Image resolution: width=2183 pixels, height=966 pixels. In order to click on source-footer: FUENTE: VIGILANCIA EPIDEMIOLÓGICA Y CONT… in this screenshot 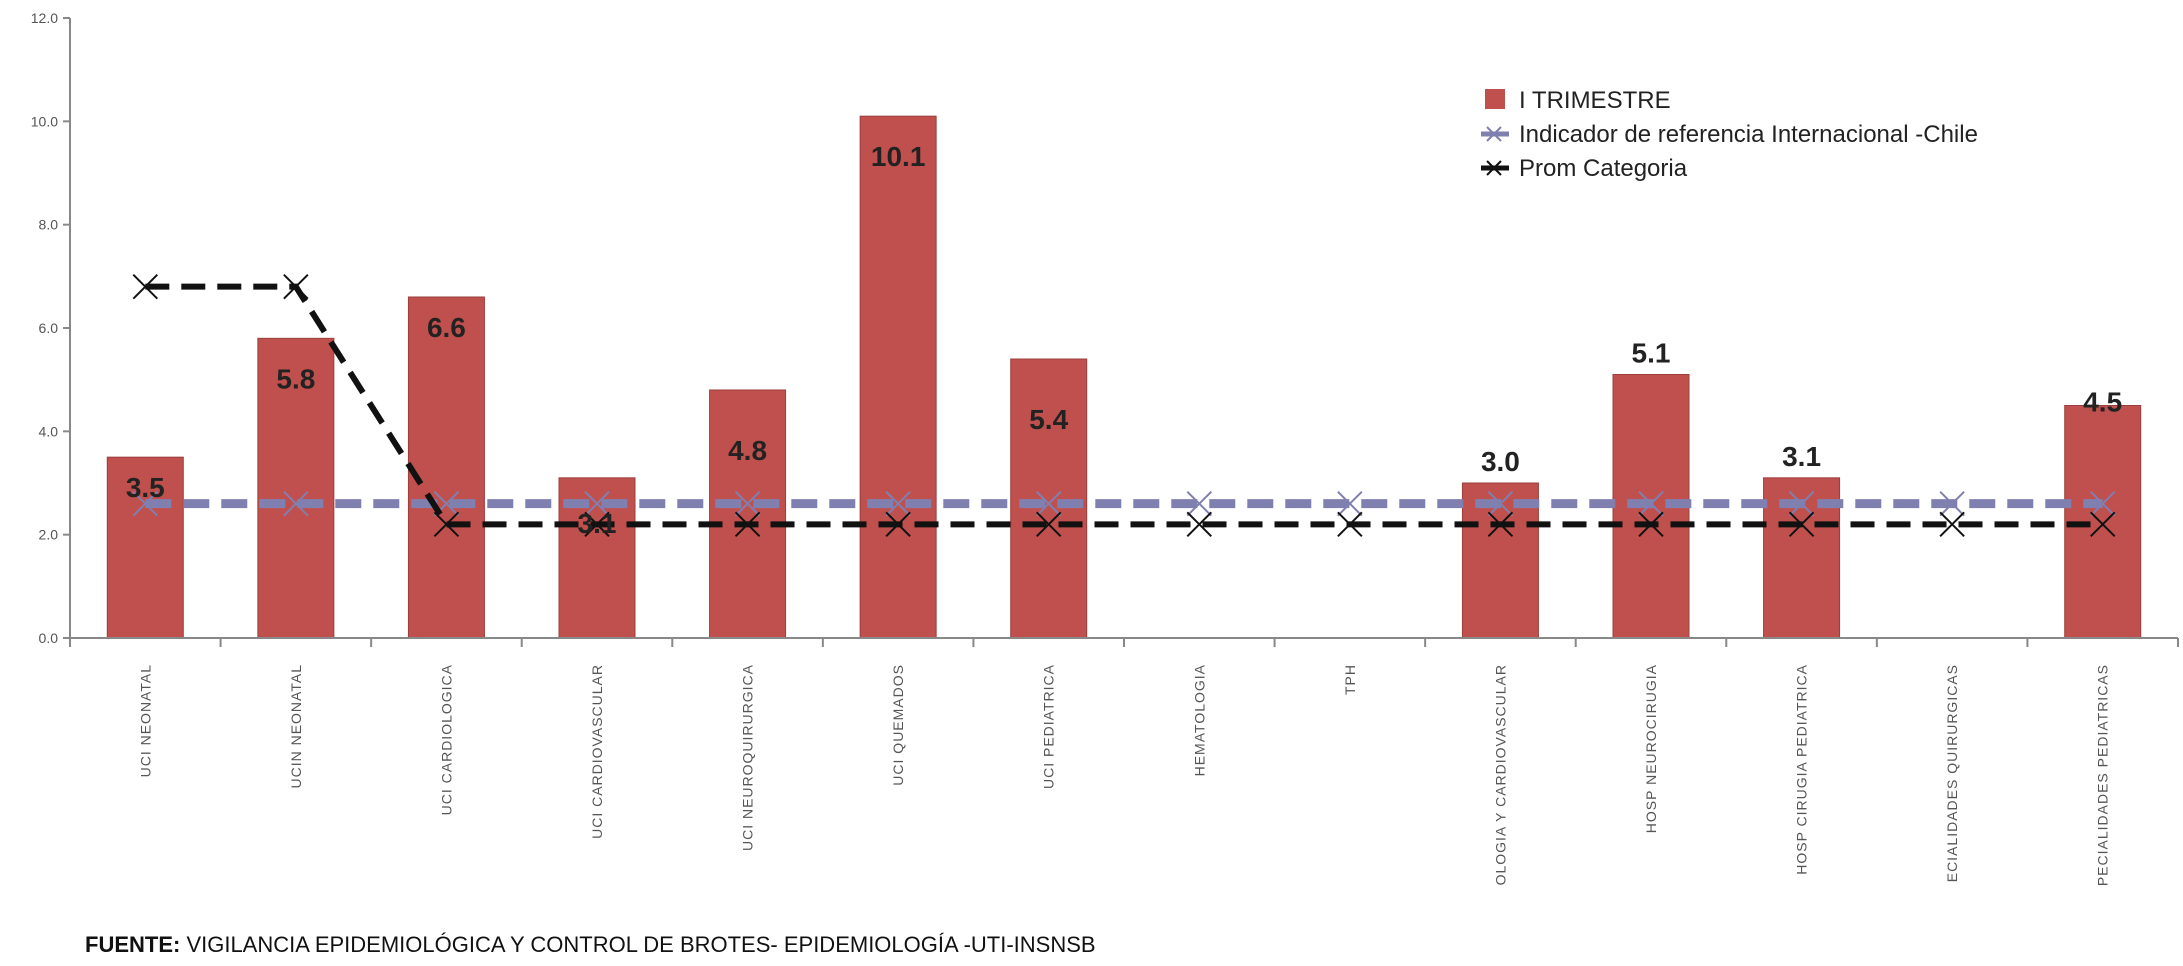, I will do `click(590, 945)`.